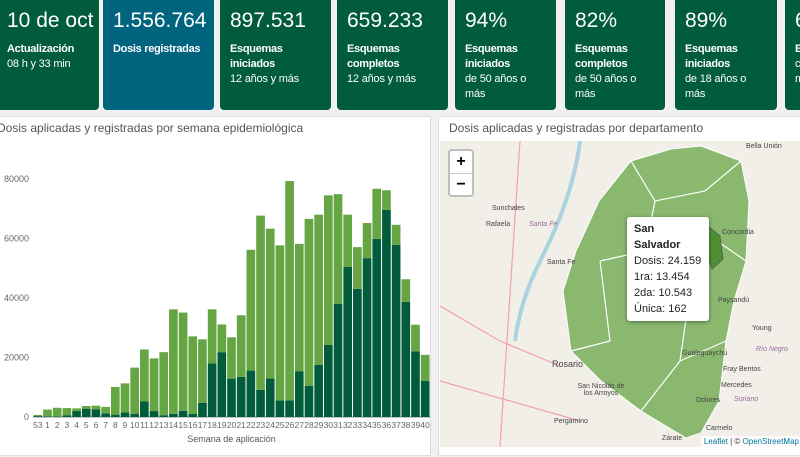 The image size is (800, 457). Describe the element at coordinates (16, 358) in the screenshot. I see `y-tick-label: 20000` at that location.